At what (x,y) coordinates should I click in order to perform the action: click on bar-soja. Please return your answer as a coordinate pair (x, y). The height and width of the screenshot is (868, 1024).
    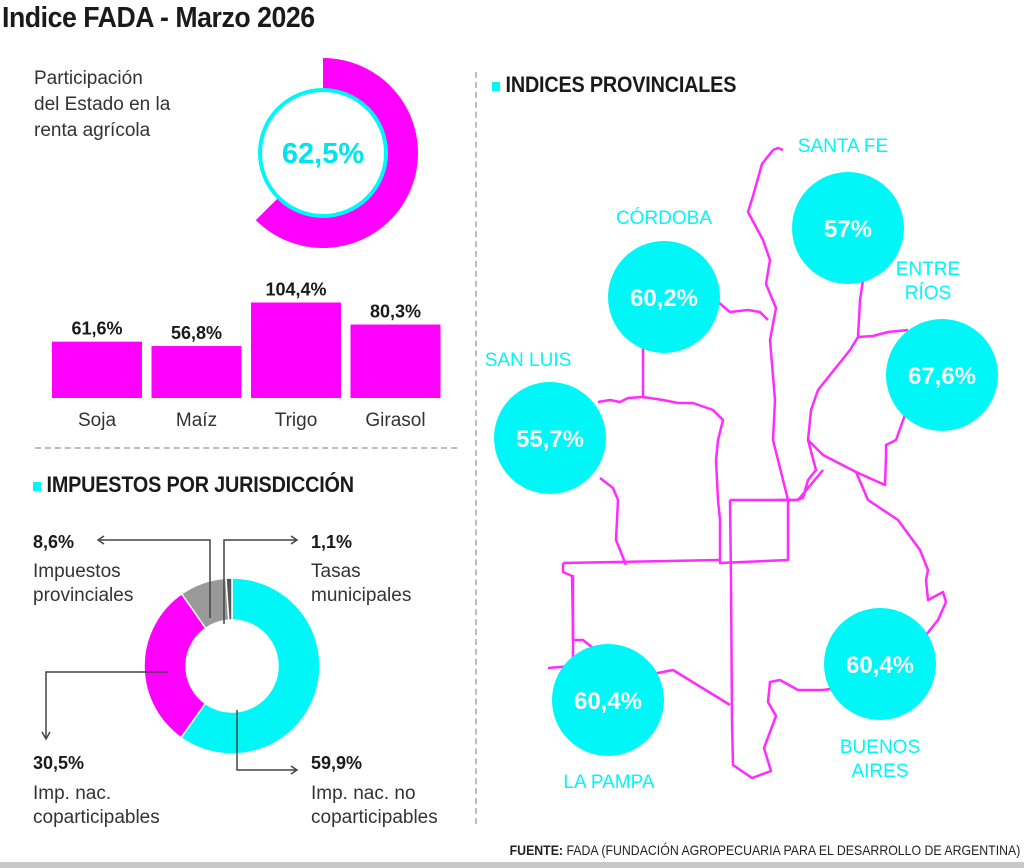
    Looking at the image, I should click on (97, 369).